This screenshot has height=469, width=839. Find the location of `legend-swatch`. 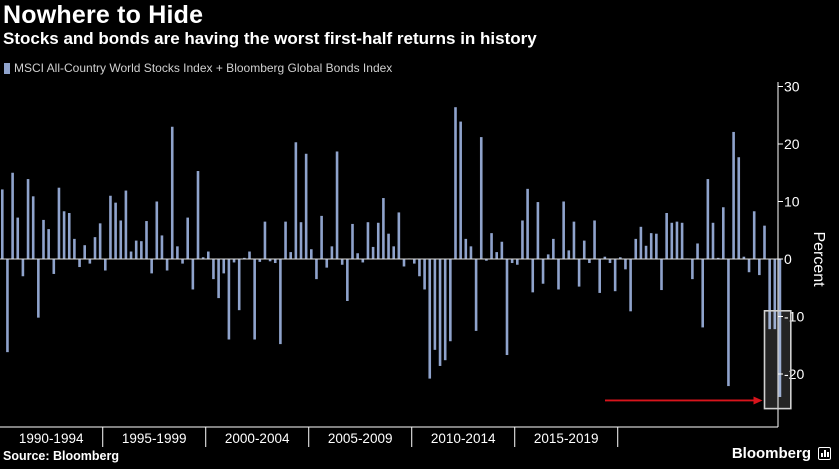

legend-swatch is located at coordinates (7, 68).